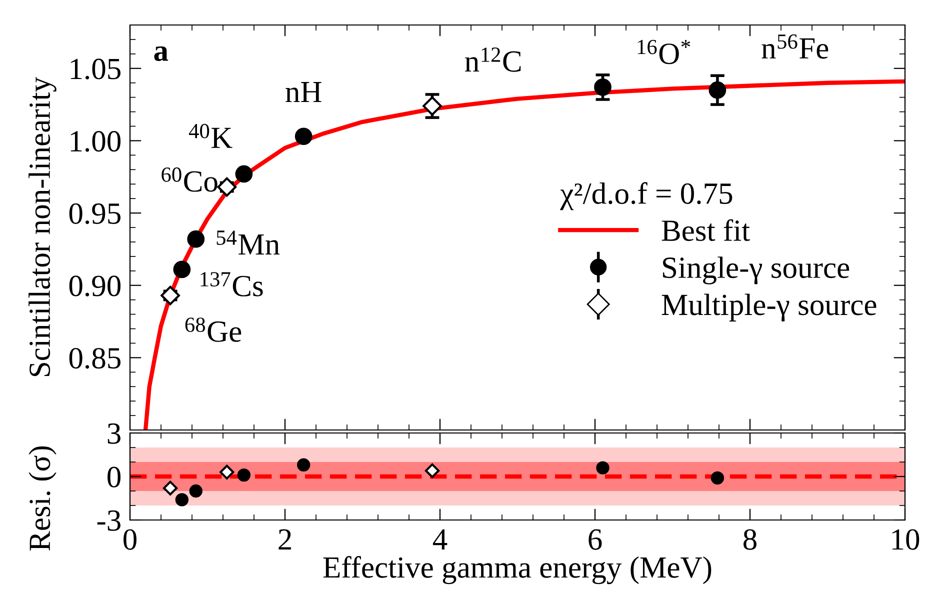  I want to click on x-tick-label: 10, so click(906, 539).